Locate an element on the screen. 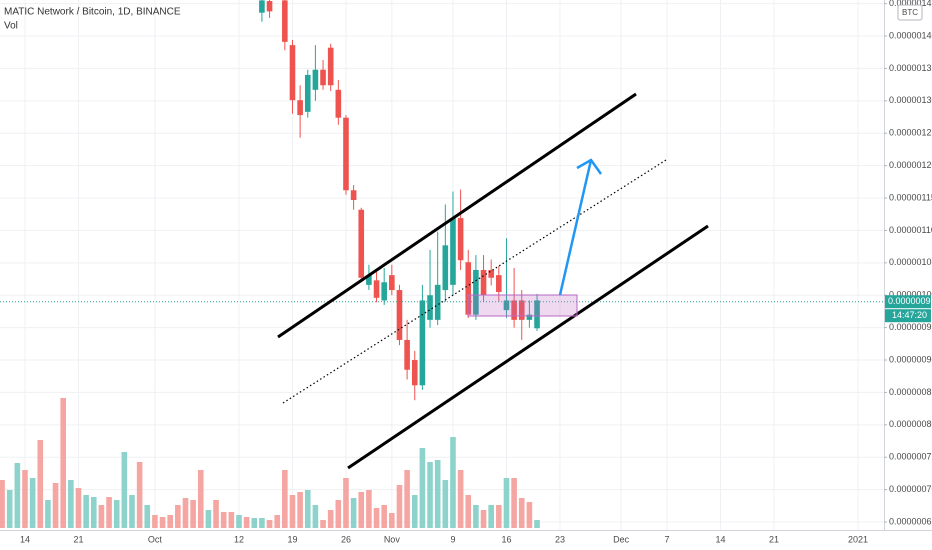 This screenshot has width=932, height=550. x-tick-label: 9 is located at coordinates (452, 539).